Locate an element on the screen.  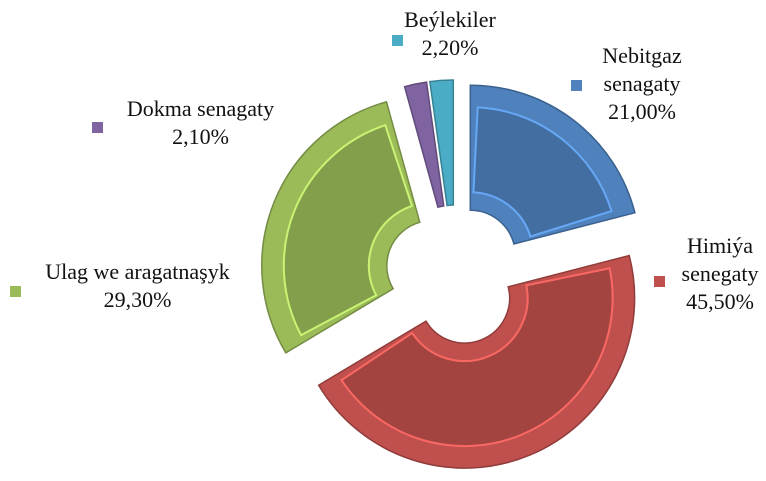
slice-value: 45,50% is located at coordinates (720, 301).